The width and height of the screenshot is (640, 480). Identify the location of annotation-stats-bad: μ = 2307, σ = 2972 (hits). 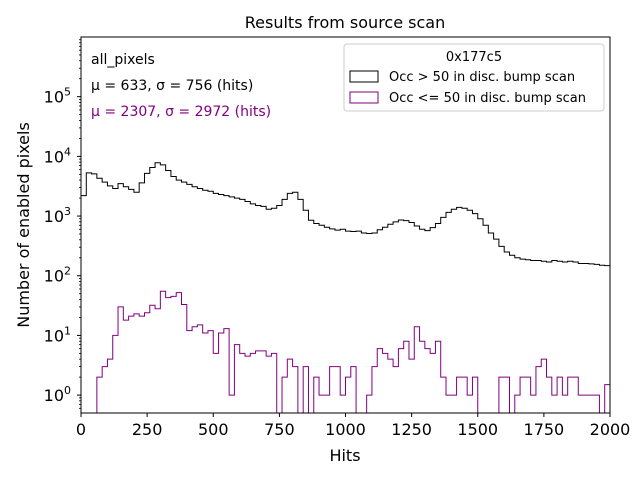
(181, 112).